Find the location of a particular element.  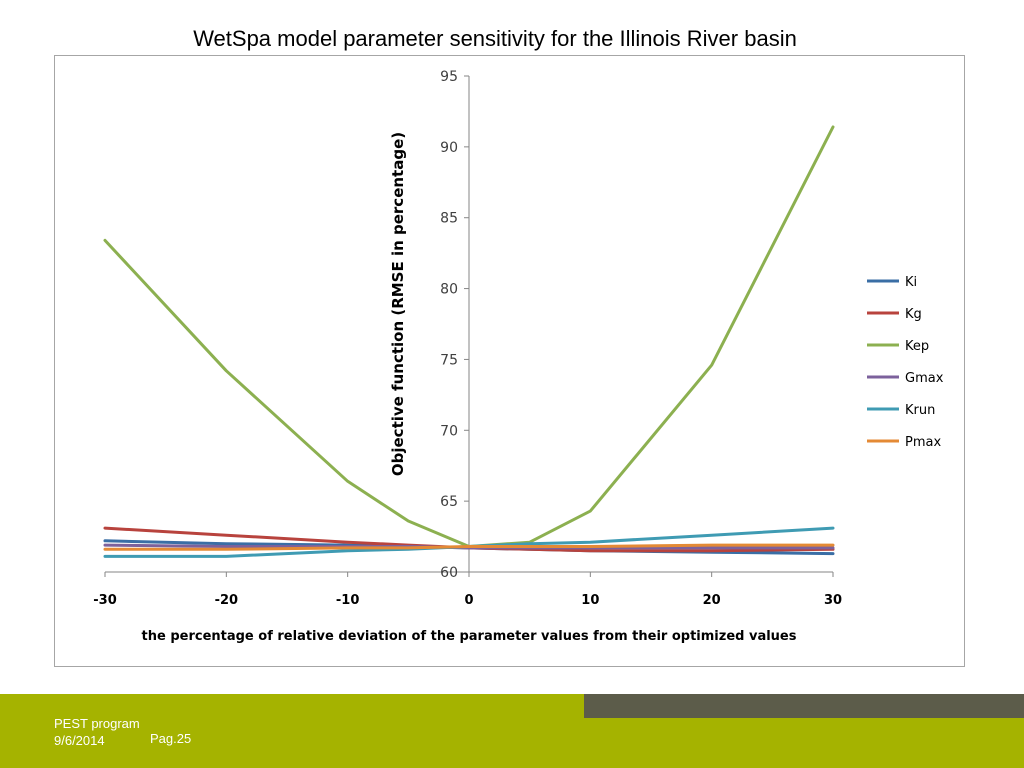

x-tick-label: -10 is located at coordinates (348, 600).